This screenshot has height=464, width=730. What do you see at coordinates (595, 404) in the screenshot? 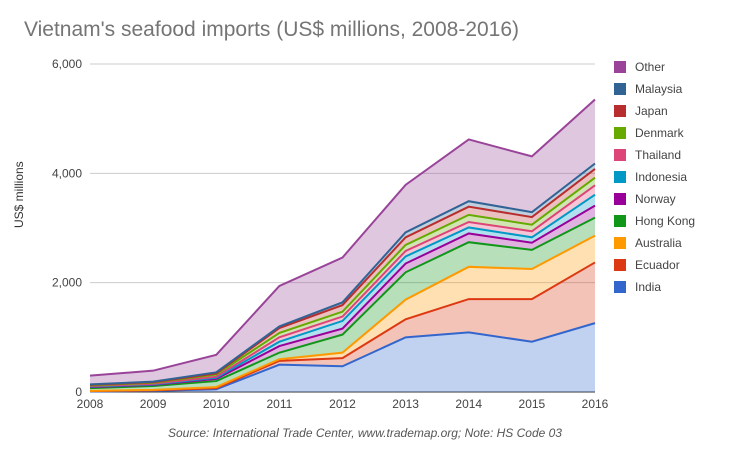
I see `x-tick-label: 2016` at bounding box center [595, 404].